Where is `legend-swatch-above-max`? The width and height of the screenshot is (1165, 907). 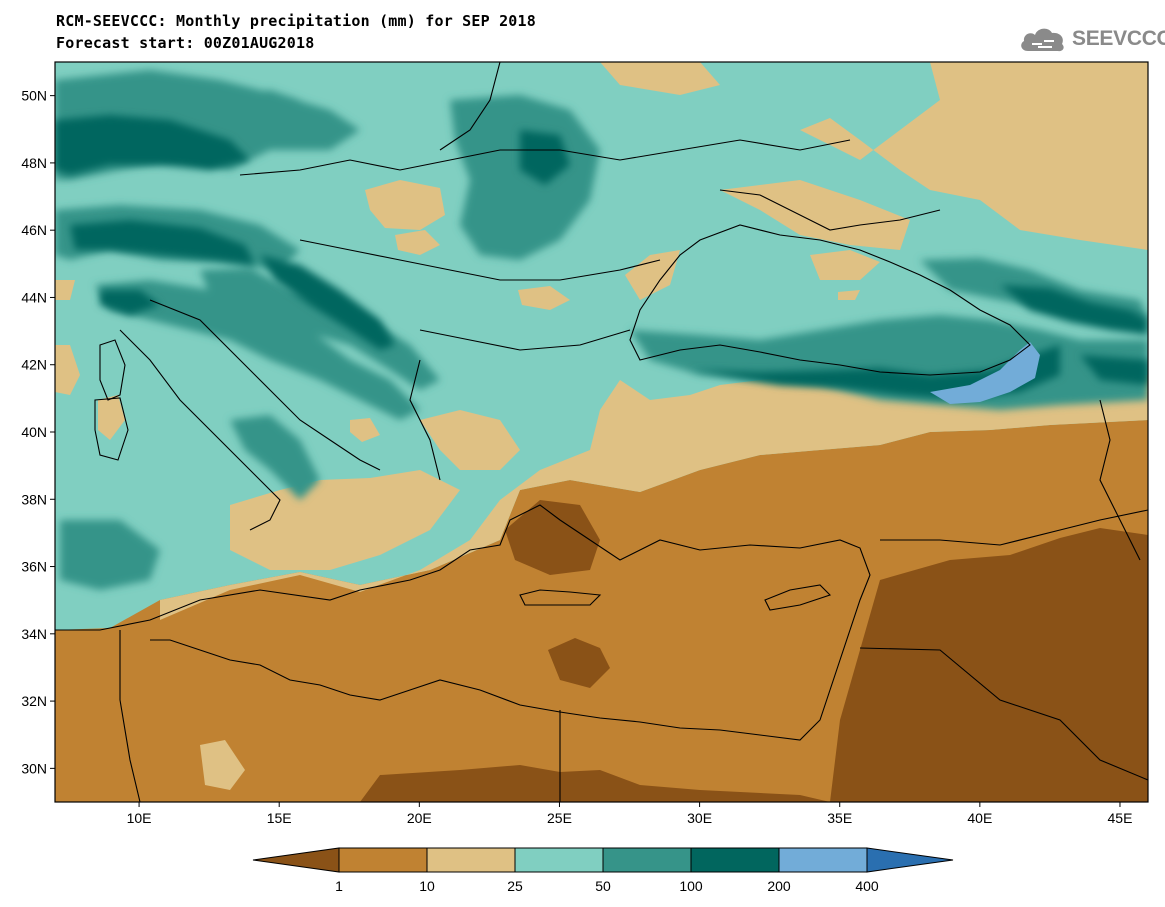 legend-swatch-above-max is located at coordinates (910, 860).